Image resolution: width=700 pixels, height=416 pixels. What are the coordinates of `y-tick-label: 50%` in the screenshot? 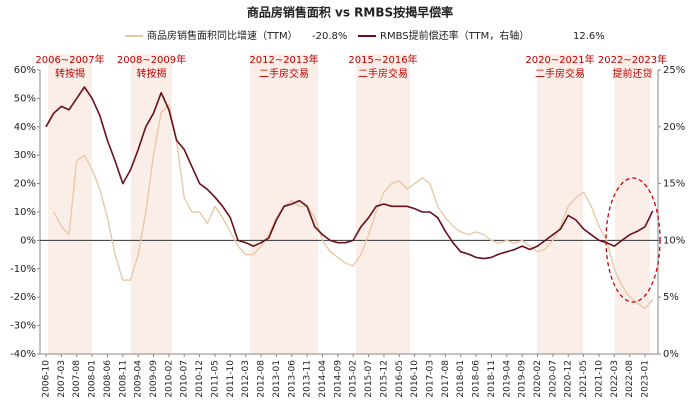 It's located at (25, 98).